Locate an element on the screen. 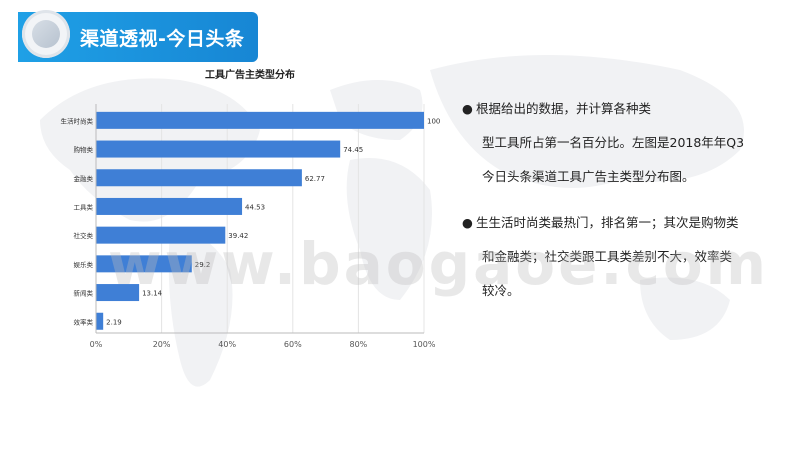 This screenshot has height=450, width=800. header-logo-circle is located at coordinates (46, 34).